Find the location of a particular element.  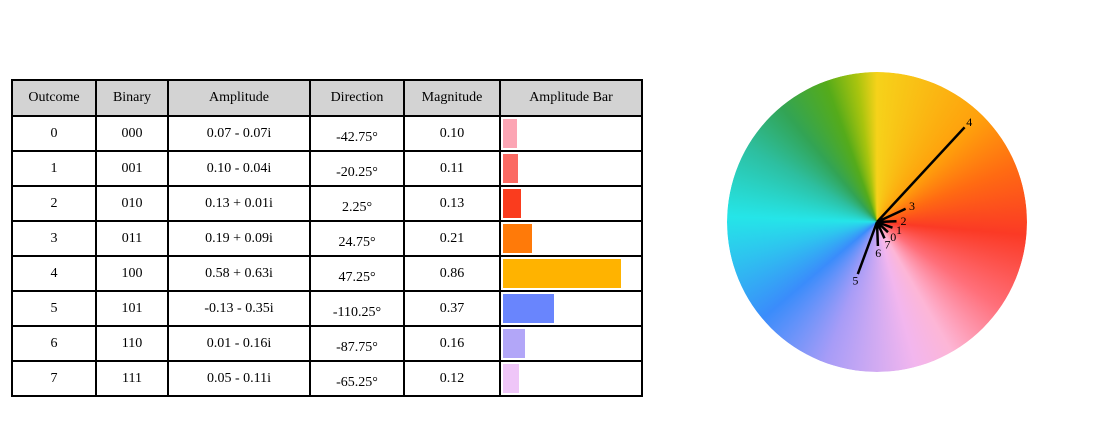

table-row: 3 011 0.19 + 0.09i 24.75° 0.21 is located at coordinates (327, 238).